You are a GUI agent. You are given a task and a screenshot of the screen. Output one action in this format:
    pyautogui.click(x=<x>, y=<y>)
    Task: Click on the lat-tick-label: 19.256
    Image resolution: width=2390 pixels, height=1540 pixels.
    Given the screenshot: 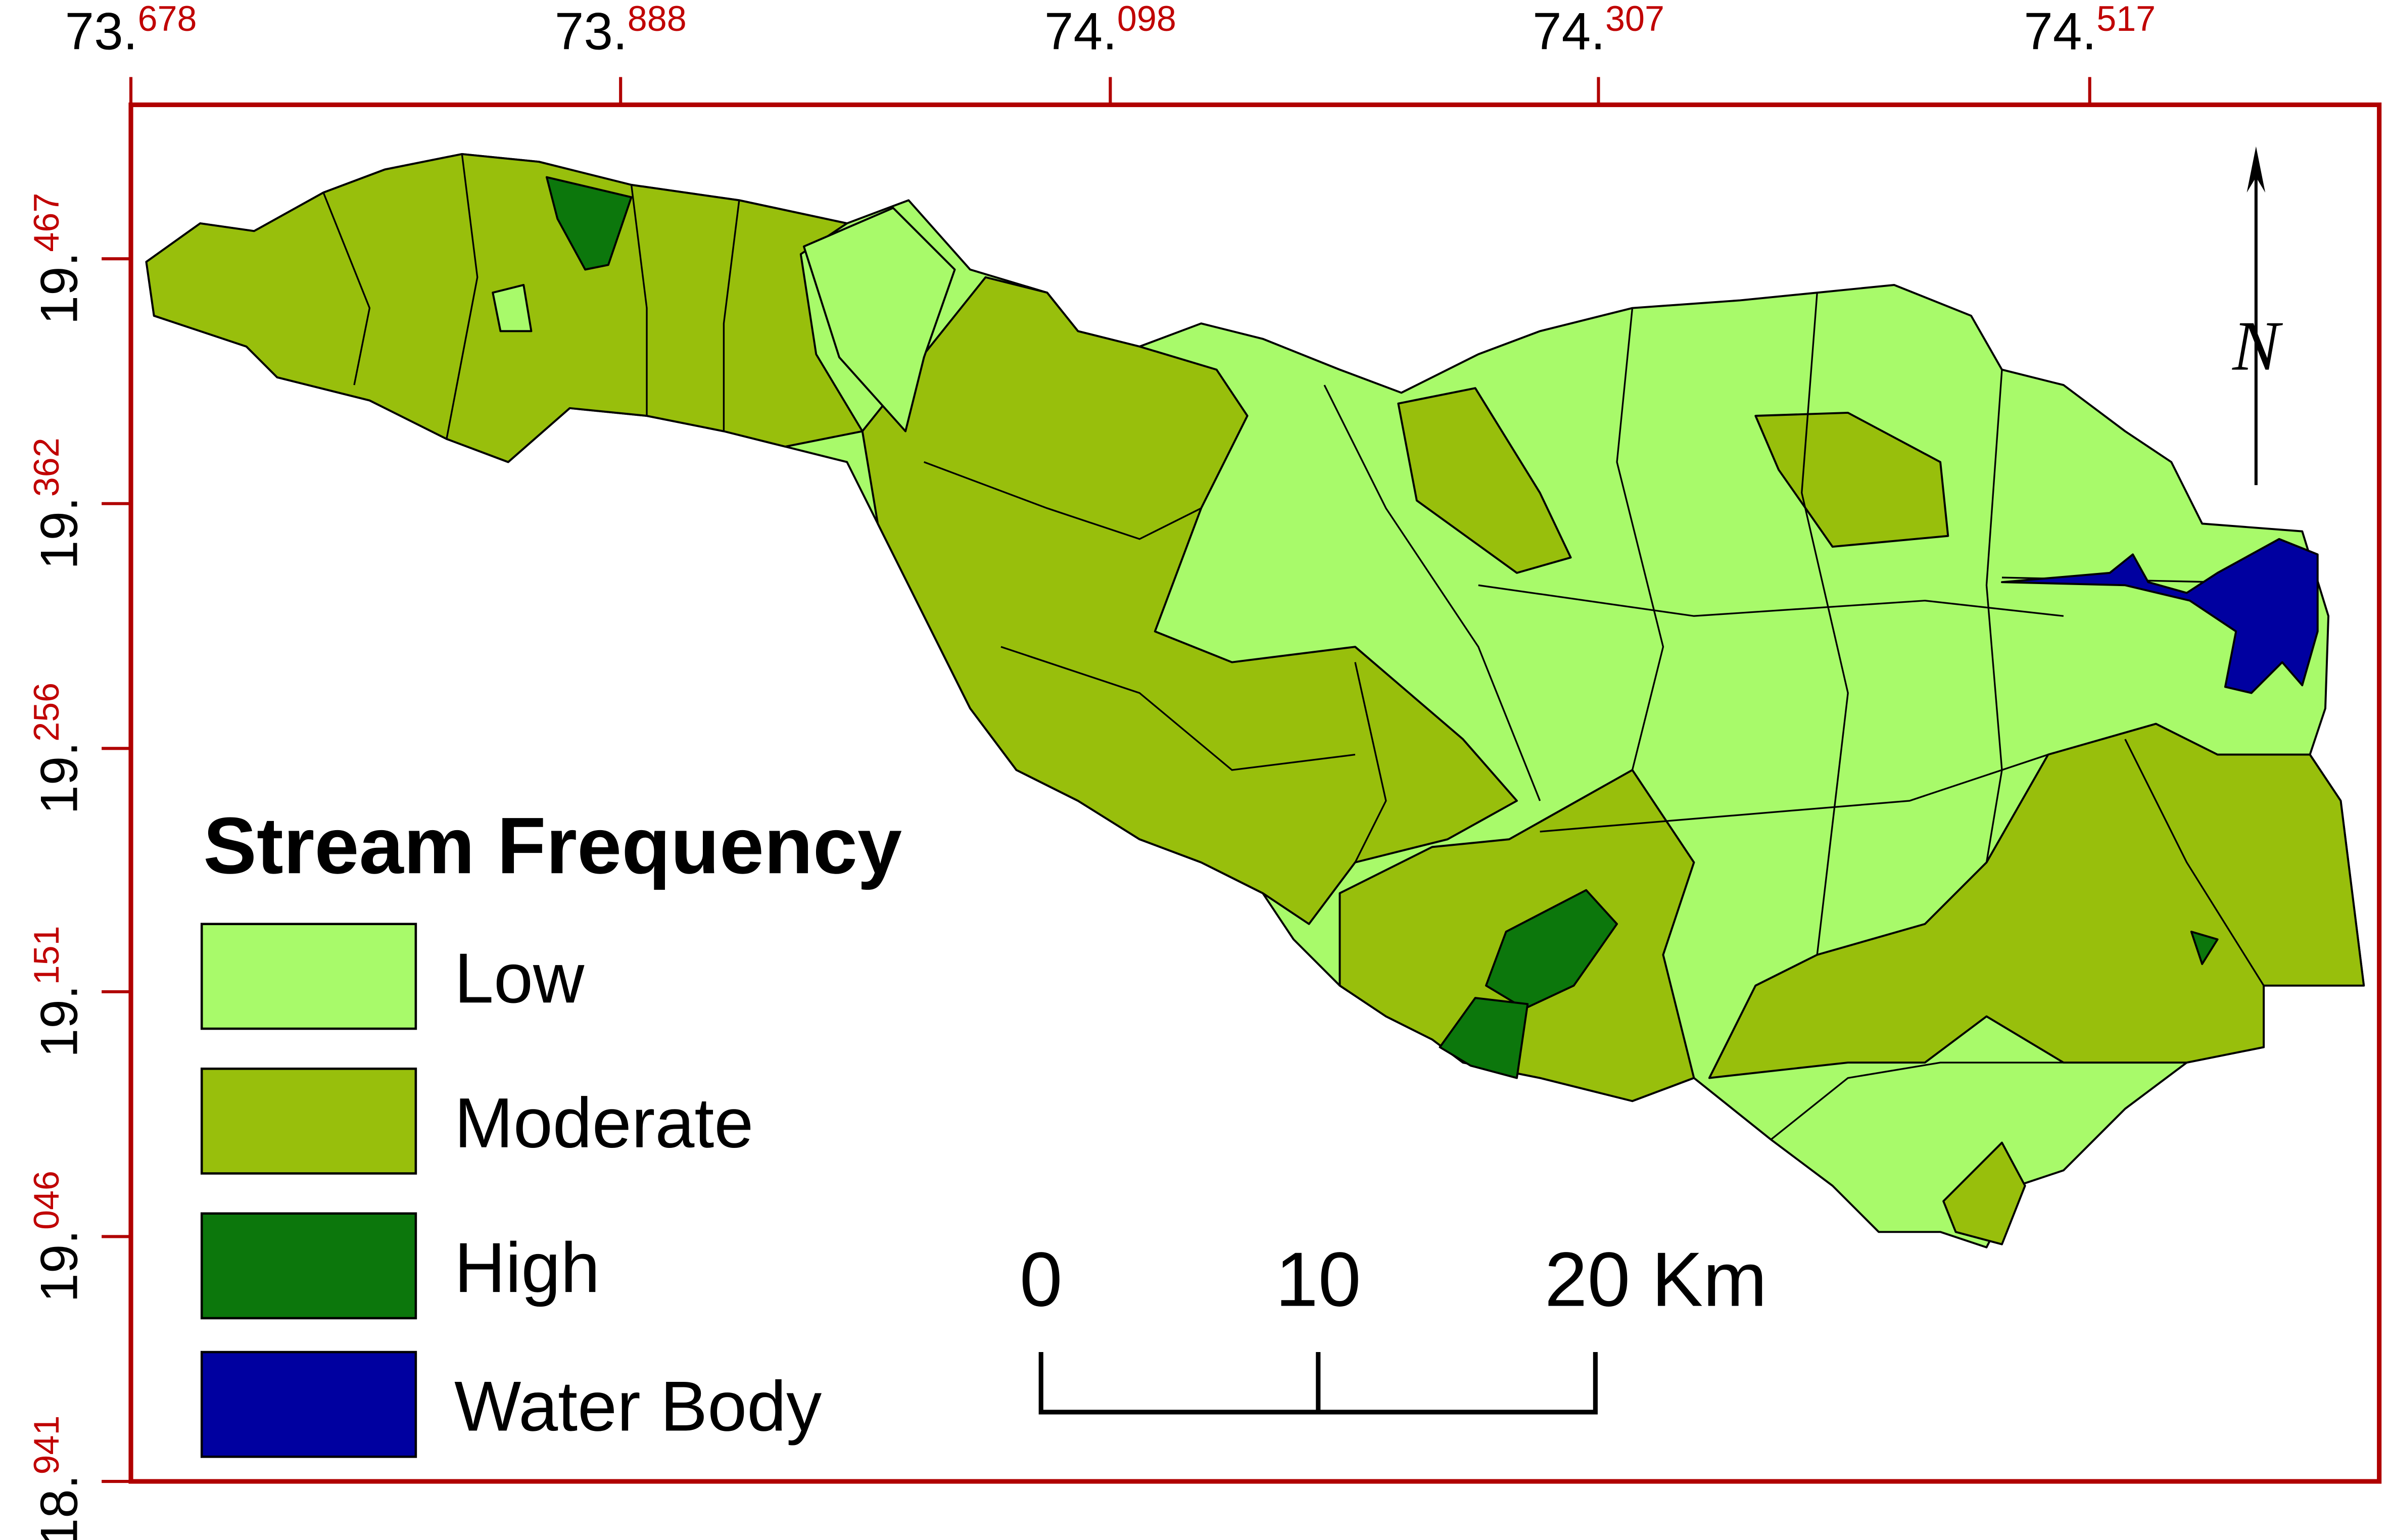 What is the action you would take?
    pyautogui.click(x=57, y=748)
    